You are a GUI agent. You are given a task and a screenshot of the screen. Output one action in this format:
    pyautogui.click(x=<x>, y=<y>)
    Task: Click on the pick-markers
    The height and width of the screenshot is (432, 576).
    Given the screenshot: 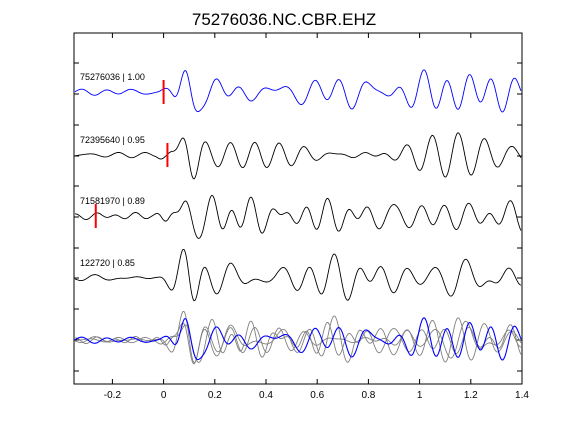 What is the action you would take?
    pyautogui.click(x=131, y=154)
    